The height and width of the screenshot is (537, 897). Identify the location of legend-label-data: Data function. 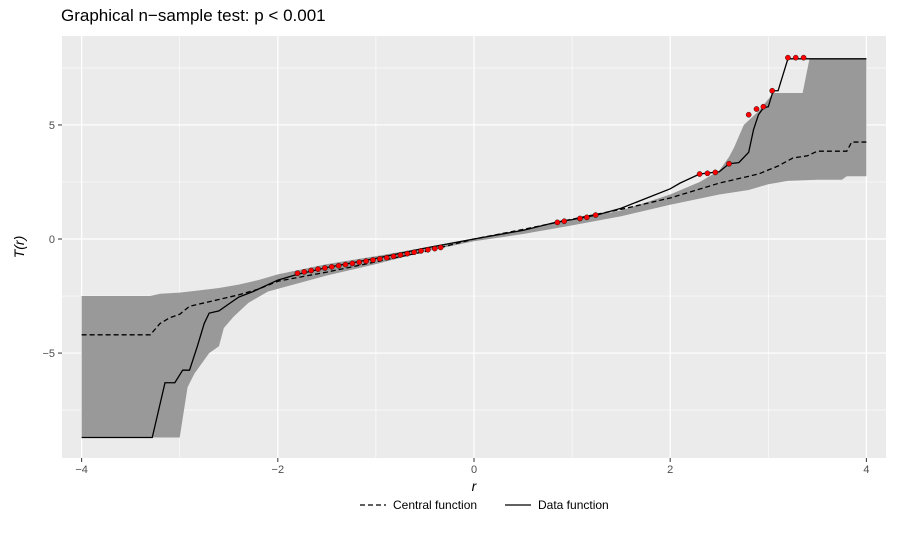
(573, 505).